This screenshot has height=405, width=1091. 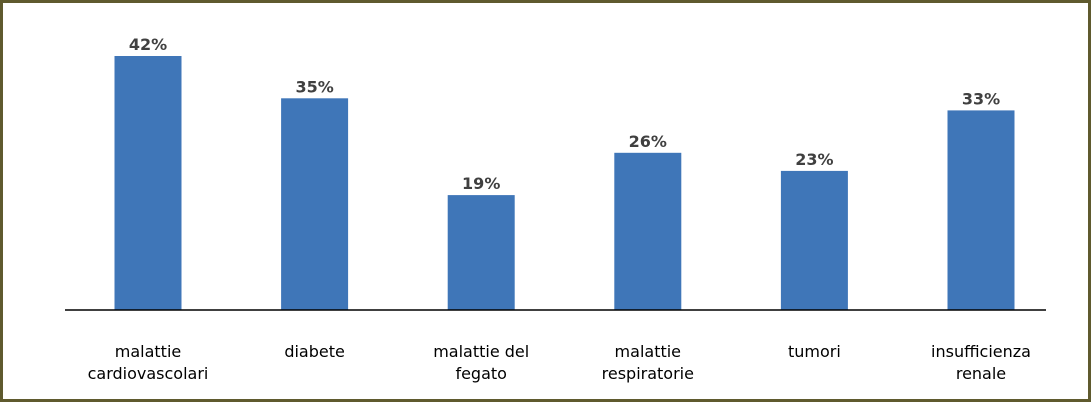 What do you see at coordinates (314, 351) in the screenshot?
I see `category-label: diabete` at bounding box center [314, 351].